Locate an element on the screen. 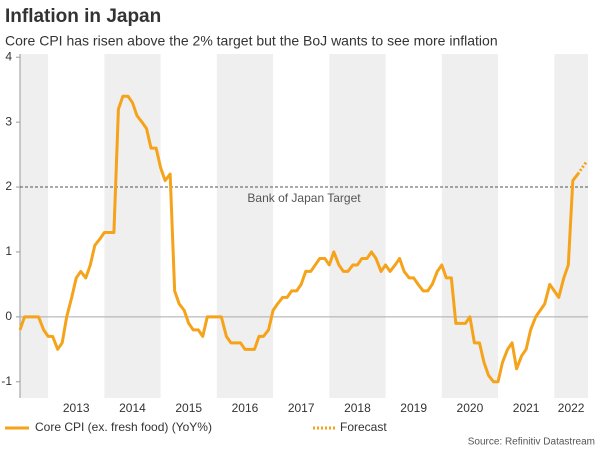 The width and height of the screenshot is (600, 450). x-tick-label: 2017 is located at coordinates (301, 408).